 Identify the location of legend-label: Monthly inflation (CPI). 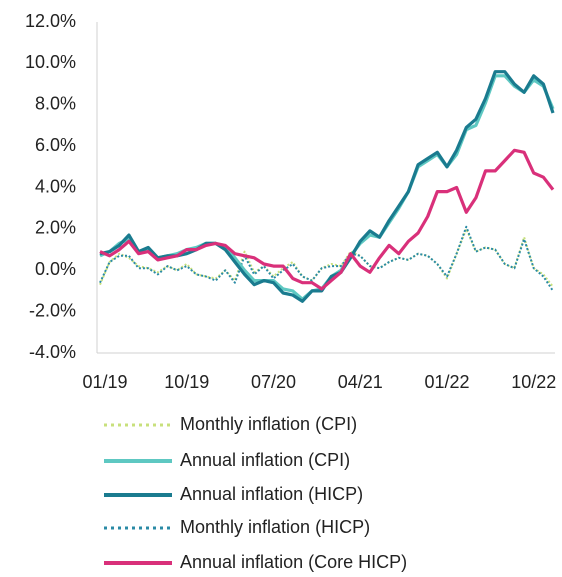
(268, 424).